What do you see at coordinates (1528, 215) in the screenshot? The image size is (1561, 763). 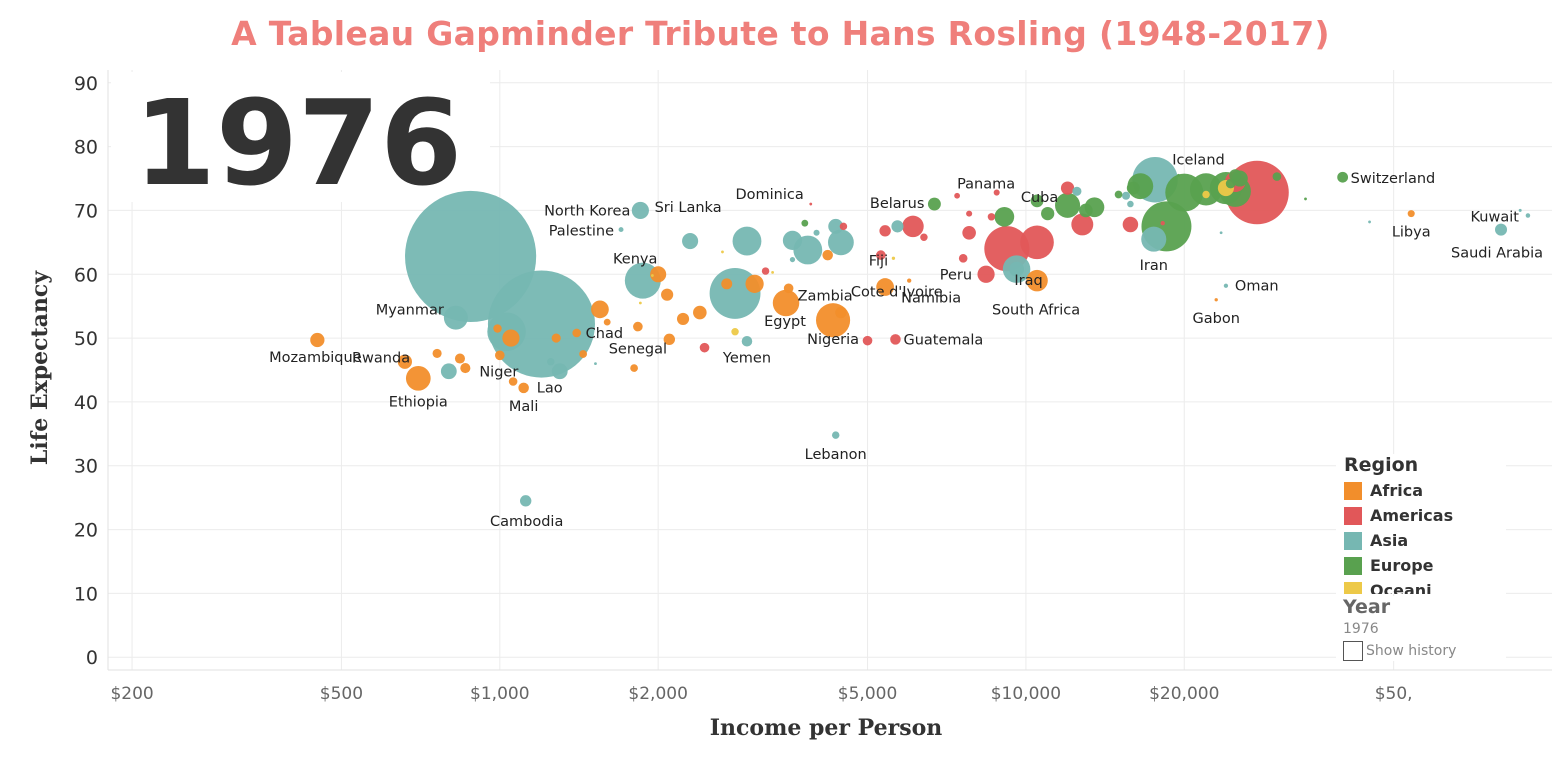 I see `bubble-kuwait` at bounding box center [1528, 215].